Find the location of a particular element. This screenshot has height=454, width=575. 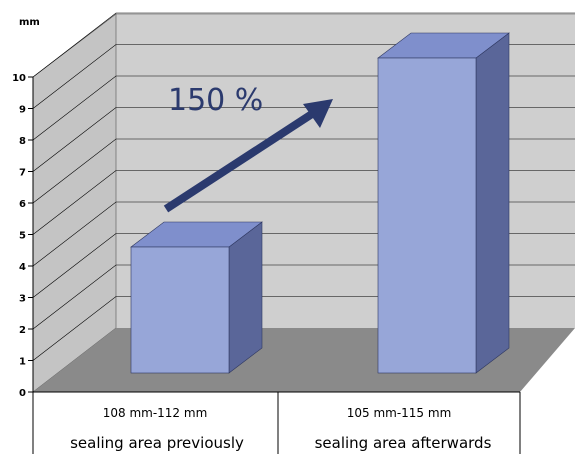

y-tick-label: 10 is located at coordinates (19, 78).